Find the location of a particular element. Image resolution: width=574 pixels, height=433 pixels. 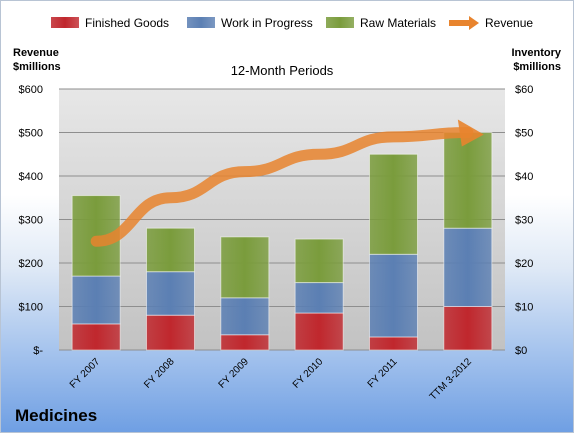

x-tick-label: FY 2008 is located at coordinates (159, 373).